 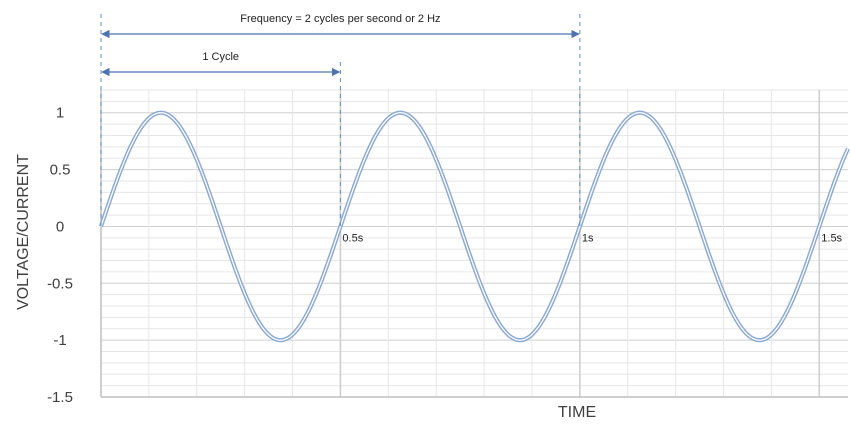 What do you see at coordinates (60, 170) in the screenshot?
I see `y-tick-label: 0.5` at bounding box center [60, 170].